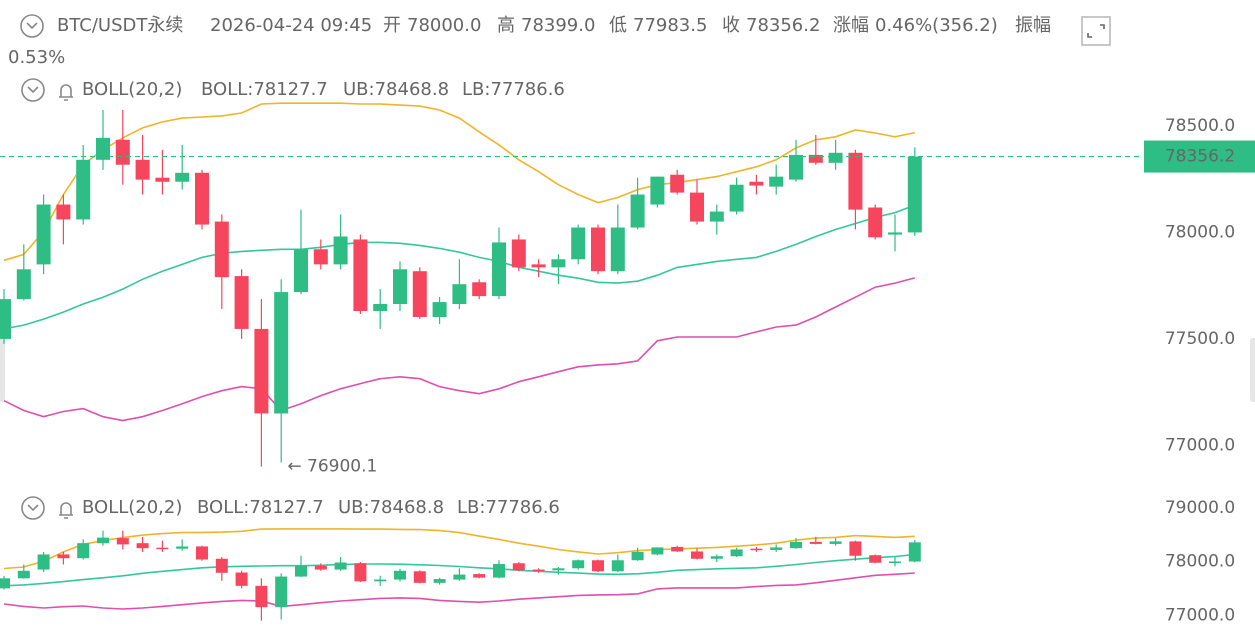 Image resolution: width=1255 pixels, height=627 pixels. I want to click on field-name: 低, so click(618, 25).